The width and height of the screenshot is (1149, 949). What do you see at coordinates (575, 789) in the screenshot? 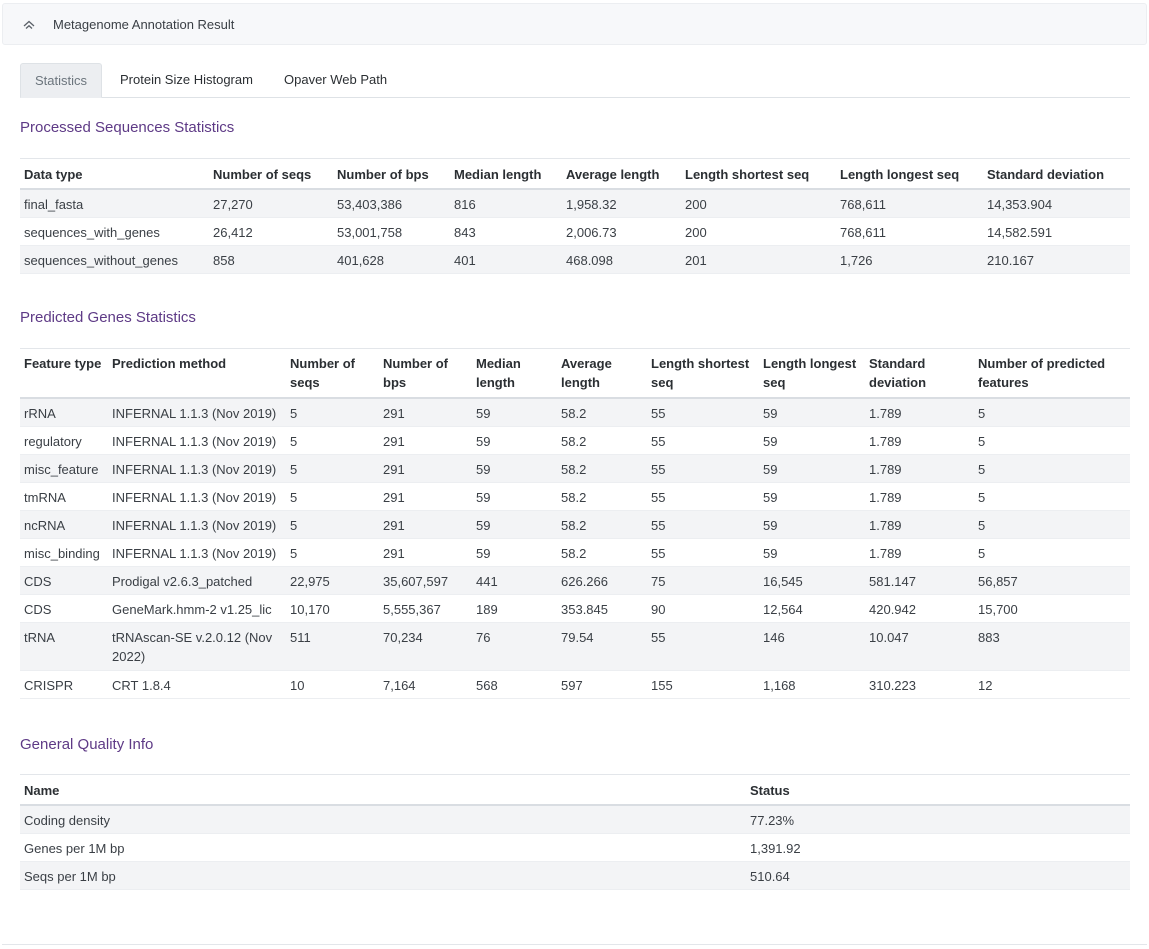
I see `table-header-row: Name Status` at bounding box center [575, 789].